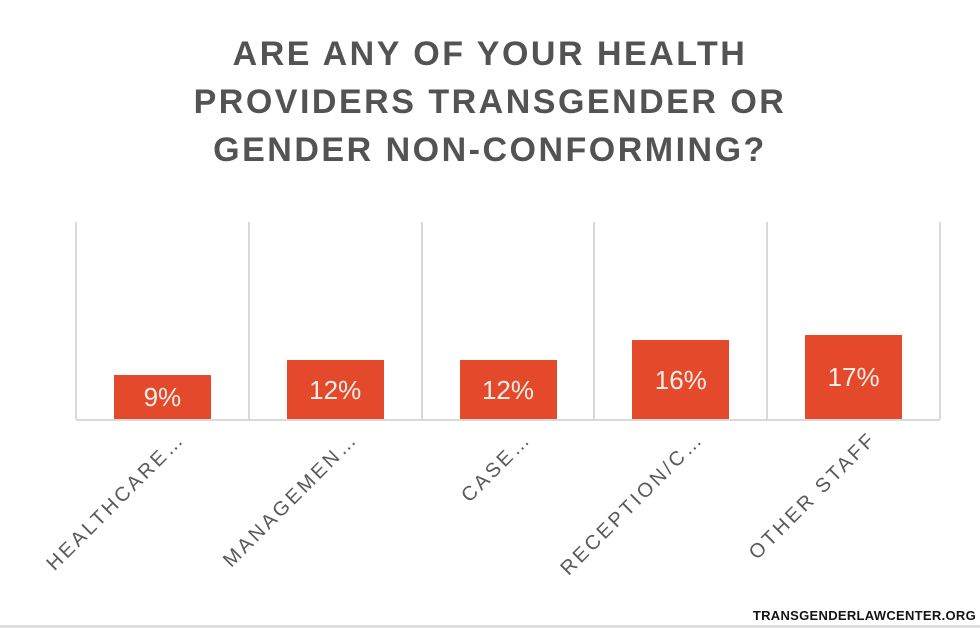  I want to click on bar: 16%, so click(681, 379).